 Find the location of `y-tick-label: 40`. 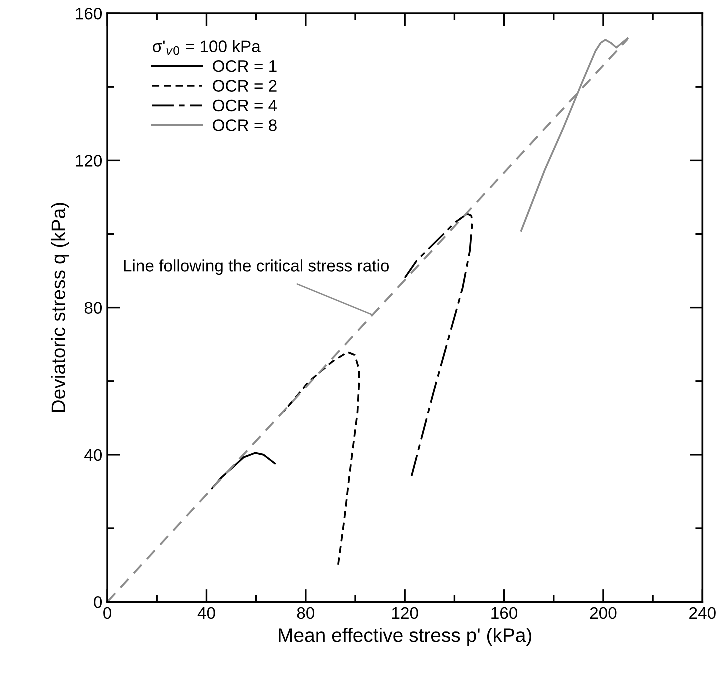

y-tick-label: 40 is located at coordinates (93, 455).